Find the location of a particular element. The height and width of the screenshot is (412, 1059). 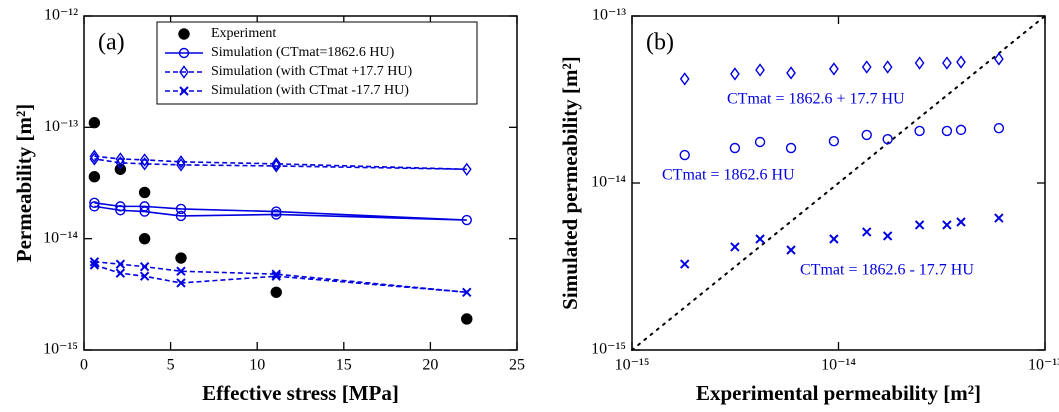

annotation: CTmat = 1862.6 HU is located at coordinates (728, 175).